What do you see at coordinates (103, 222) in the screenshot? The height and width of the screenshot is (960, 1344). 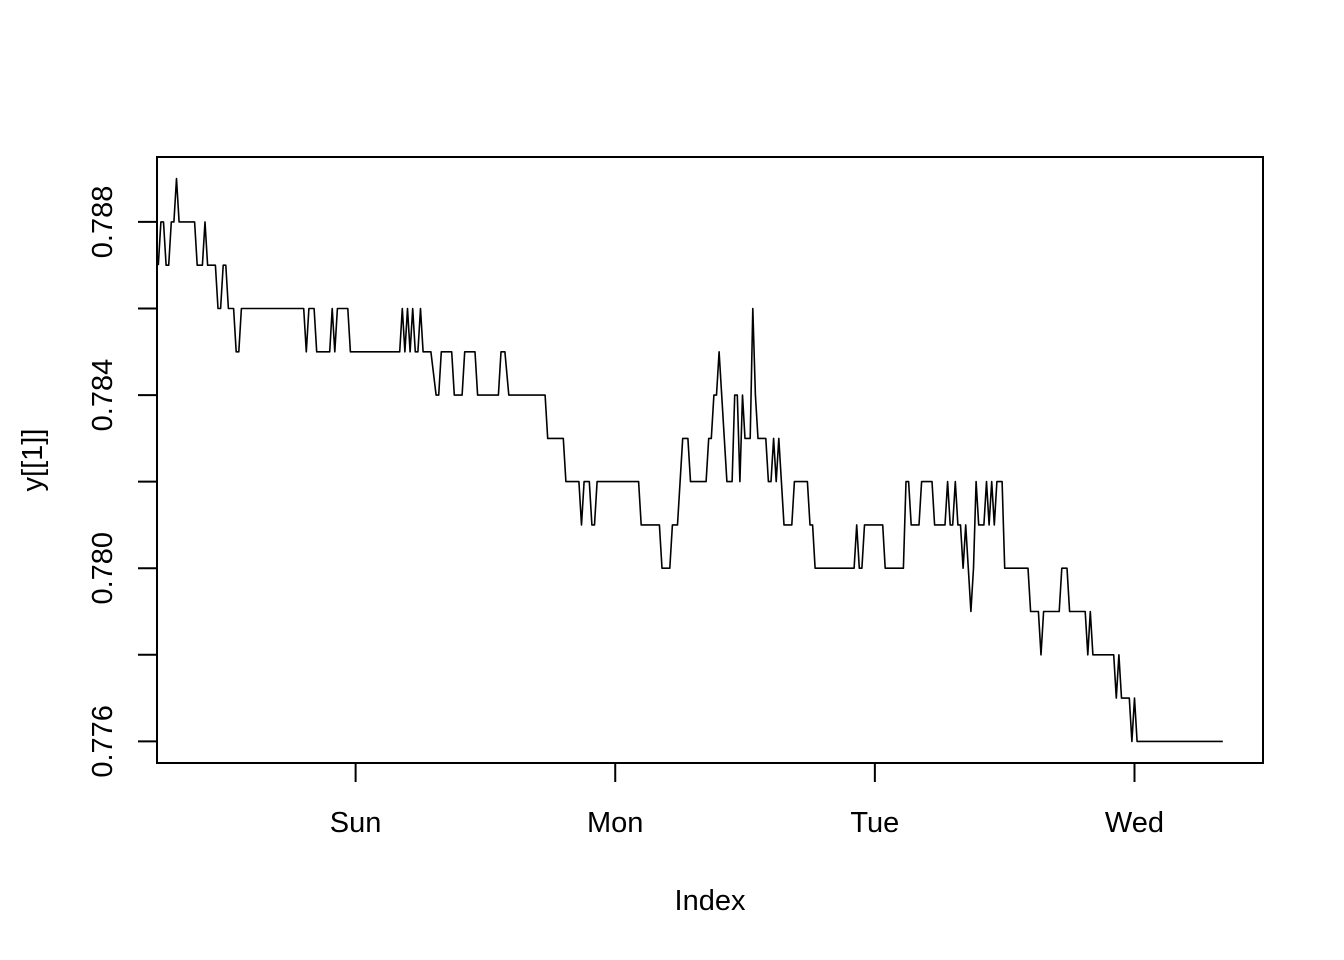 I see `y-tick-label: 0.788` at bounding box center [103, 222].